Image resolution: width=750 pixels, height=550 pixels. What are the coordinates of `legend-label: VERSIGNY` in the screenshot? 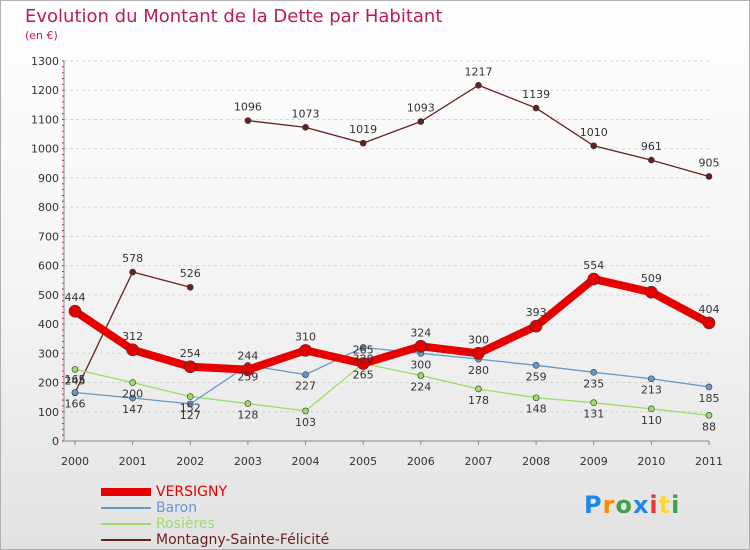 It's located at (192, 492).